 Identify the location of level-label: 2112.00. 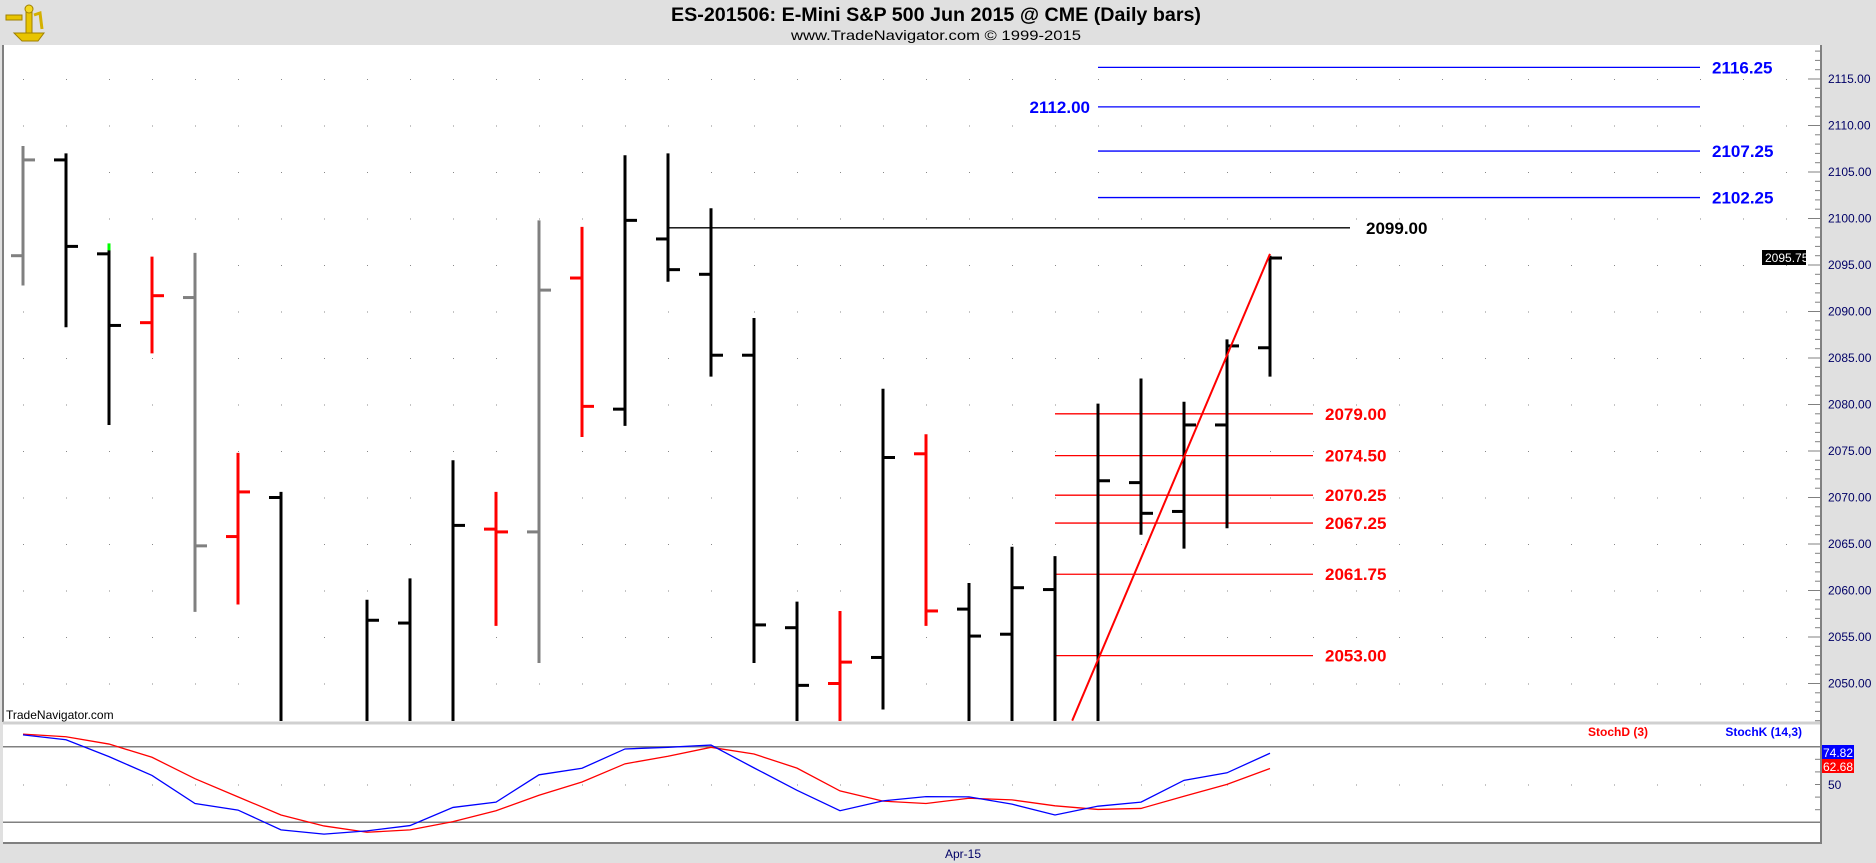
(1059, 107).